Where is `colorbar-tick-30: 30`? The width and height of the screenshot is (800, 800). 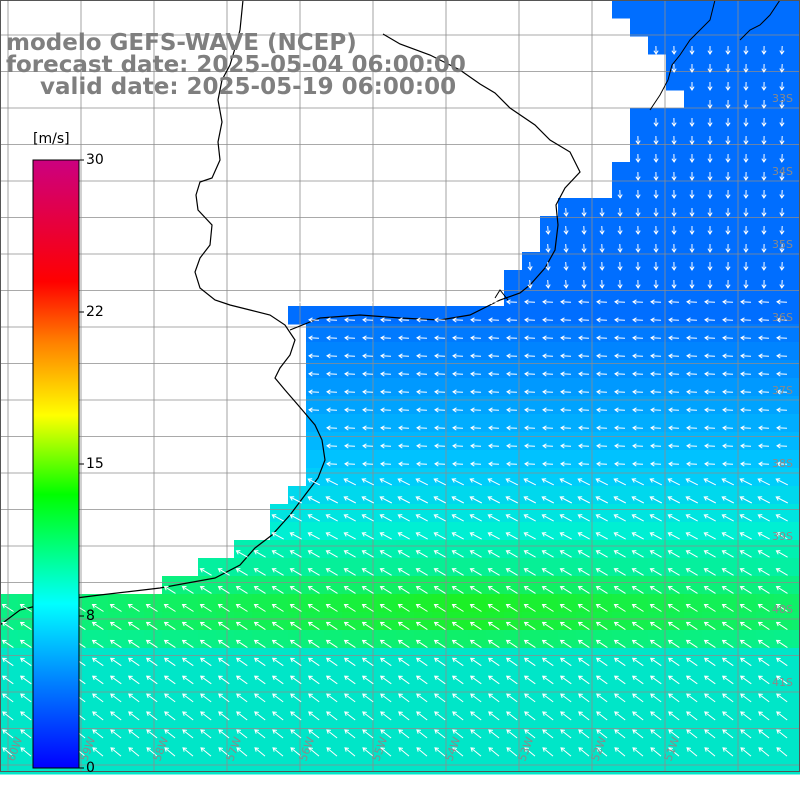 colorbar-tick-30: 30 is located at coordinates (95, 160).